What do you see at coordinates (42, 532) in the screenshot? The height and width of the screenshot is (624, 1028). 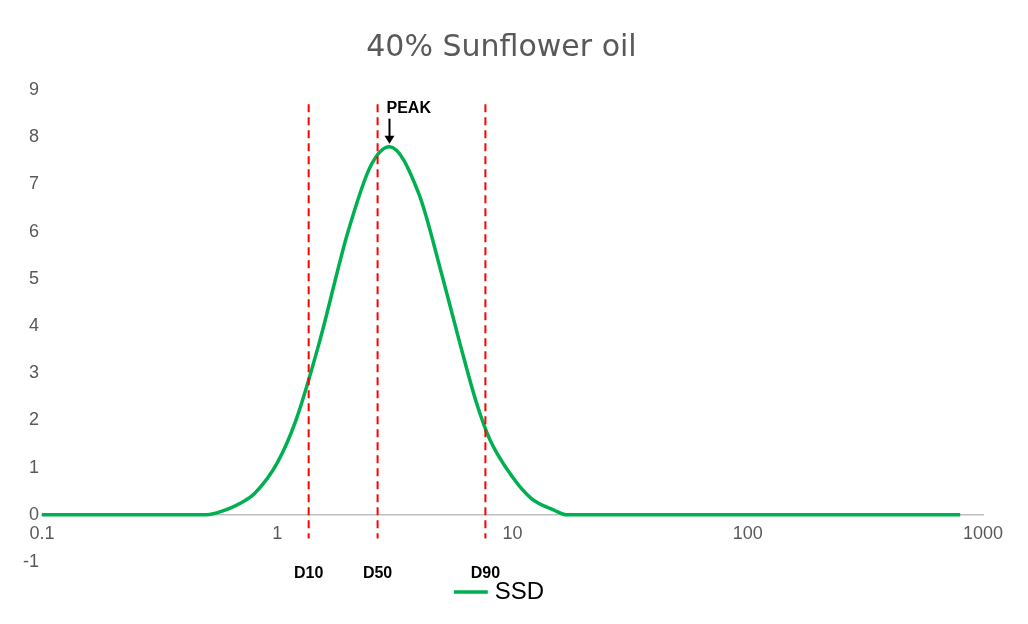 I see `x-tick-label: 0.1` at bounding box center [42, 532].